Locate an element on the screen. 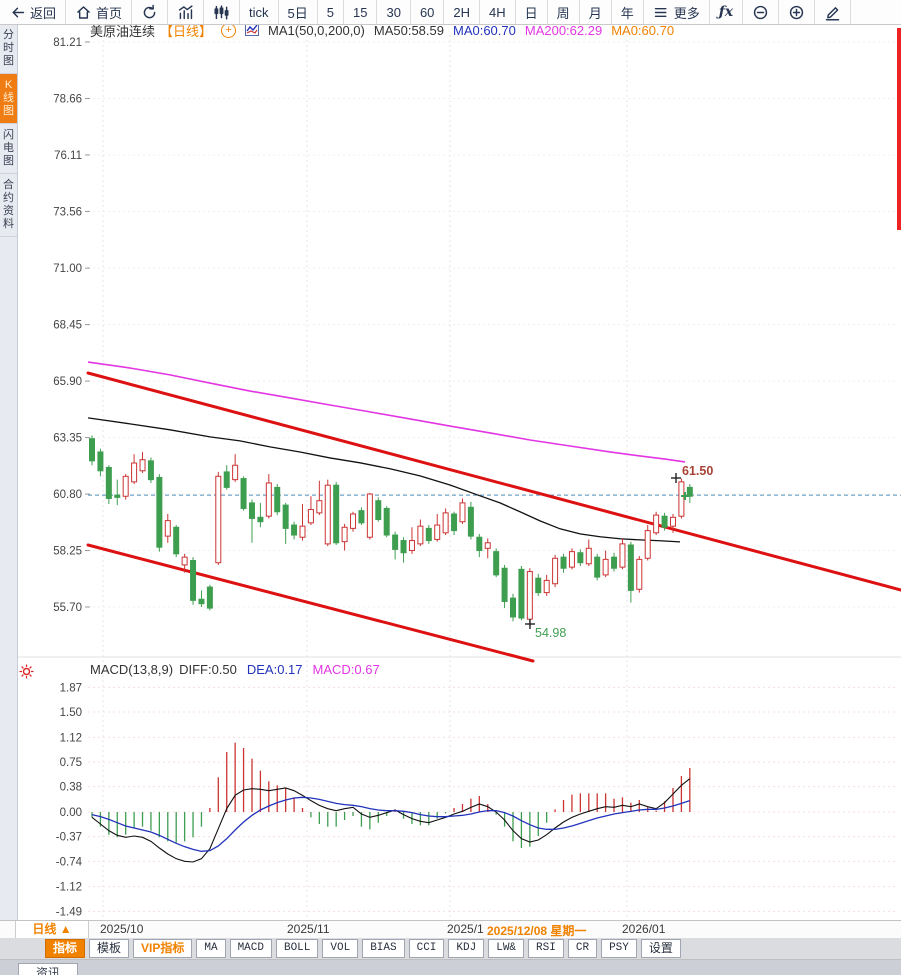 The height and width of the screenshot is (975, 901). topbar-button-more: 更多 is located at coordinates (677, 12).